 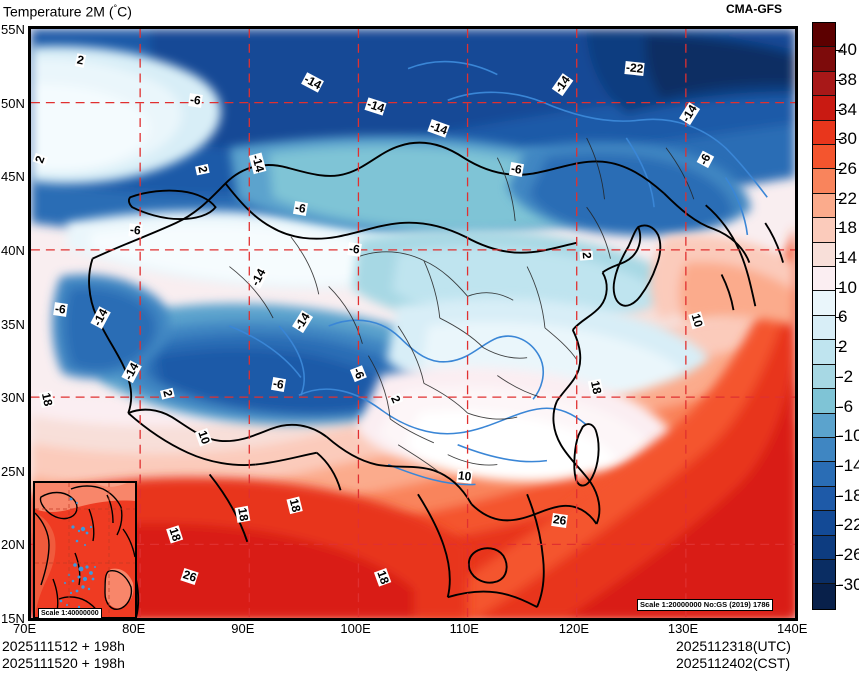 I want to click on colorbar-tick--6: -6, so click(x=846, y=406).